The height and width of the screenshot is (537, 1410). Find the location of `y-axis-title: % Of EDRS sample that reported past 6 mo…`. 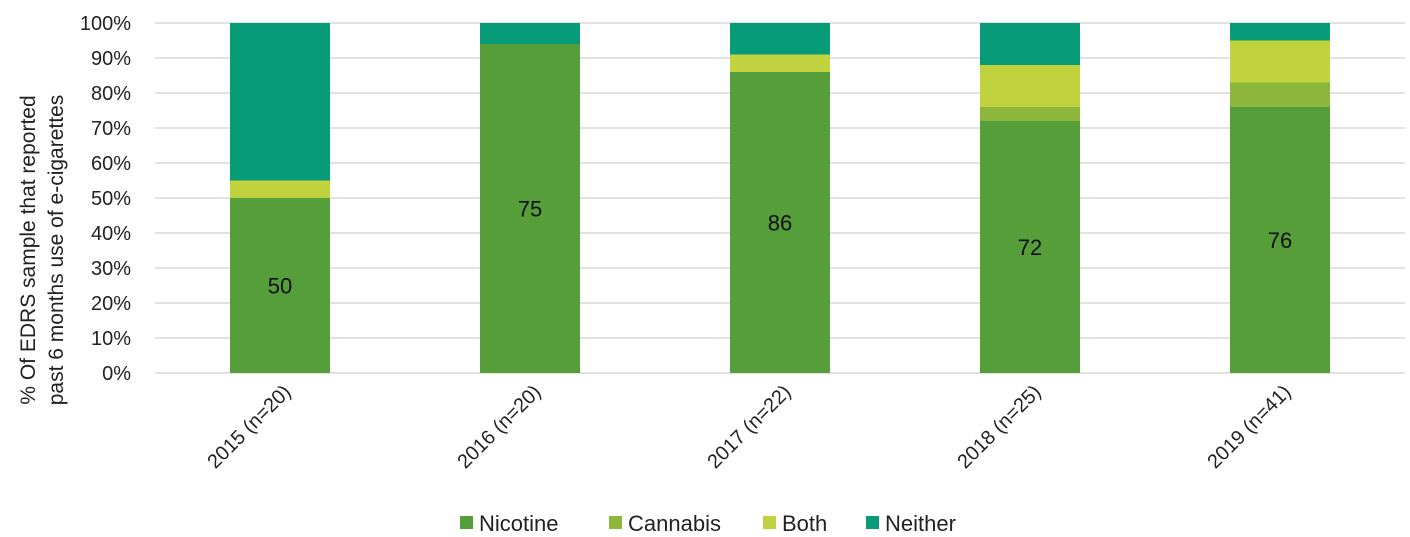

y-axis-title: % Of EDRS sample that reported past 6 mo… is located at coordinates (42, 250).